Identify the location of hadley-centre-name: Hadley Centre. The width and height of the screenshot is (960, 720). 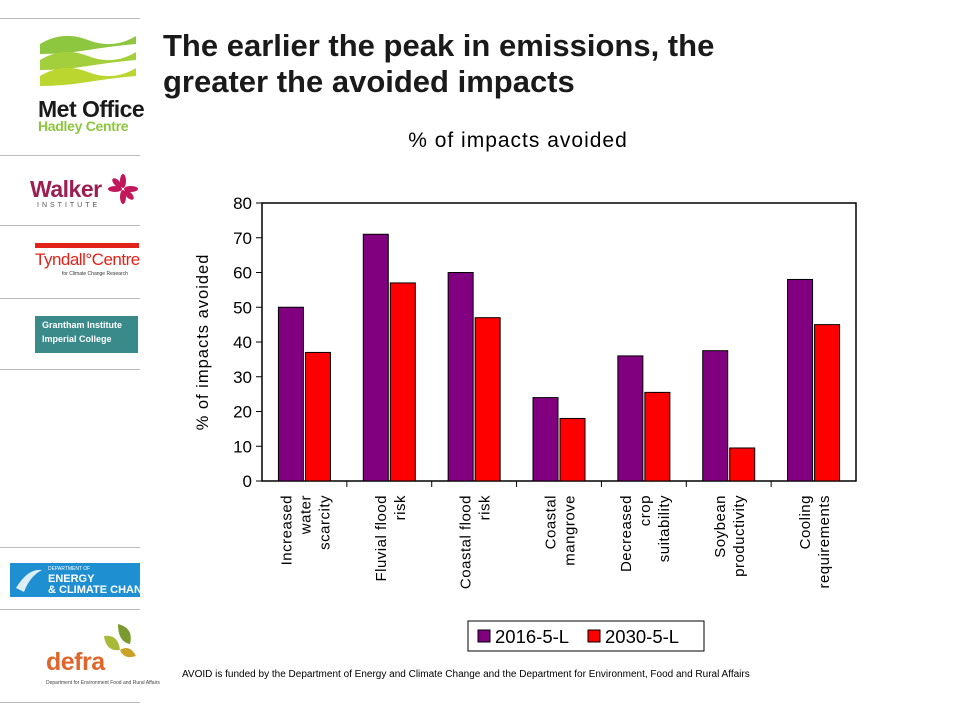
(83, 126).